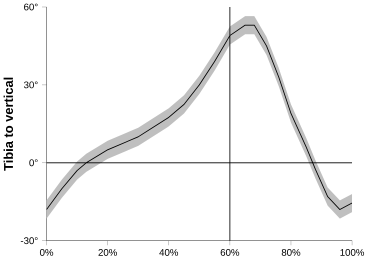 The height and width of the screenshot is (259, 368). I want to click on y-tick-label: -30°, so click(29, 240).